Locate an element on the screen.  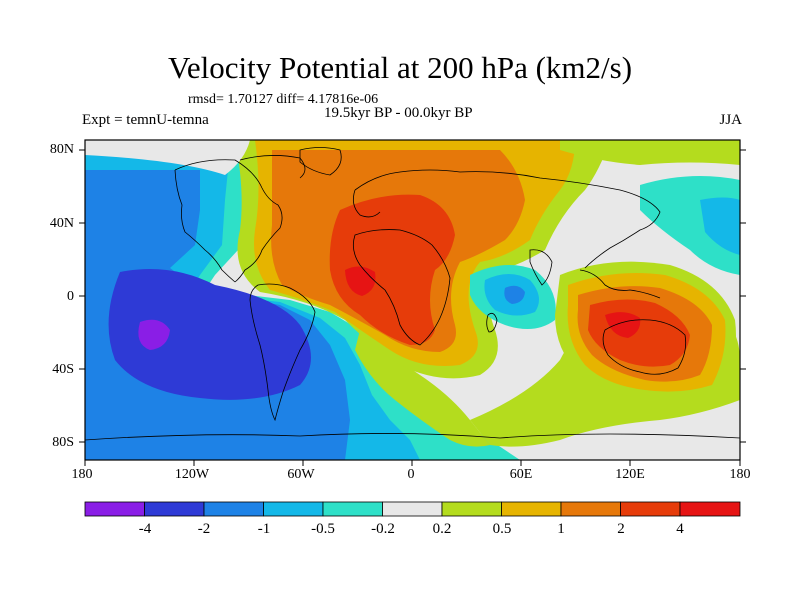
lat-tick-label: 80N is located at coordinates (61, 149).